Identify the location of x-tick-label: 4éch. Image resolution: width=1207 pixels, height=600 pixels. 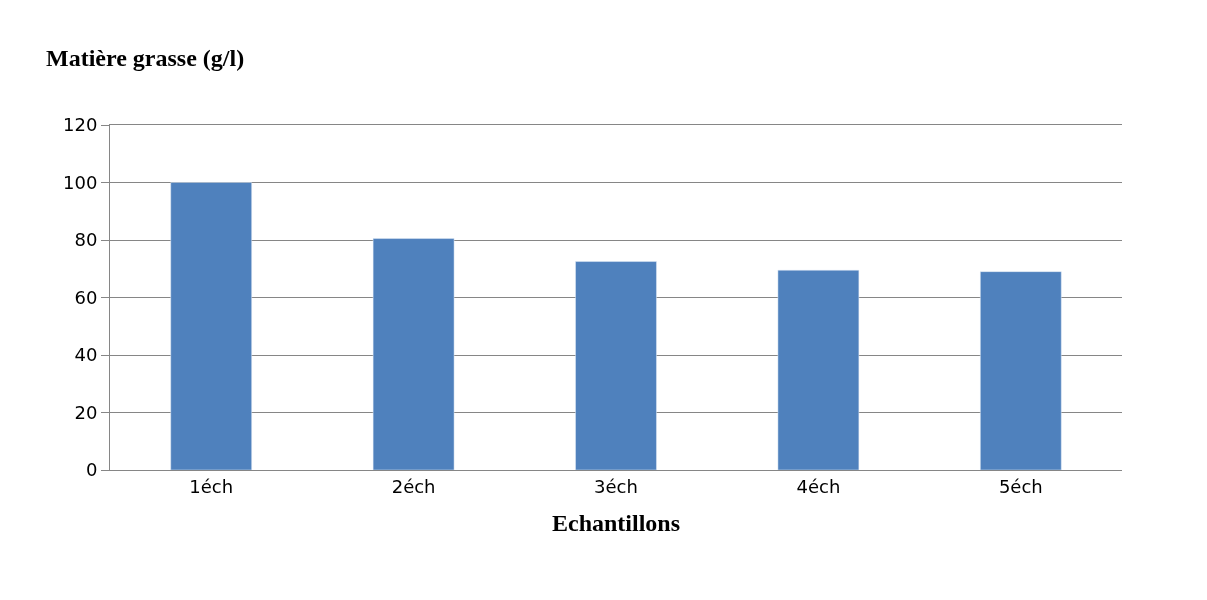
(818, 486).